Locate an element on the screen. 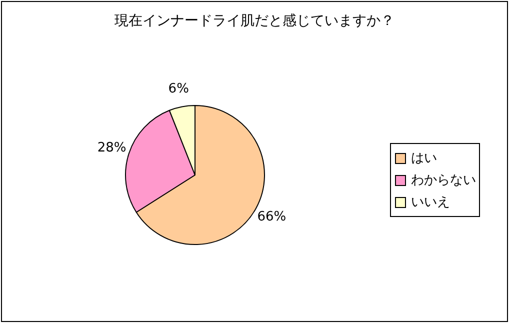  legend-label: いいえ is located at coordinates (430, 202).